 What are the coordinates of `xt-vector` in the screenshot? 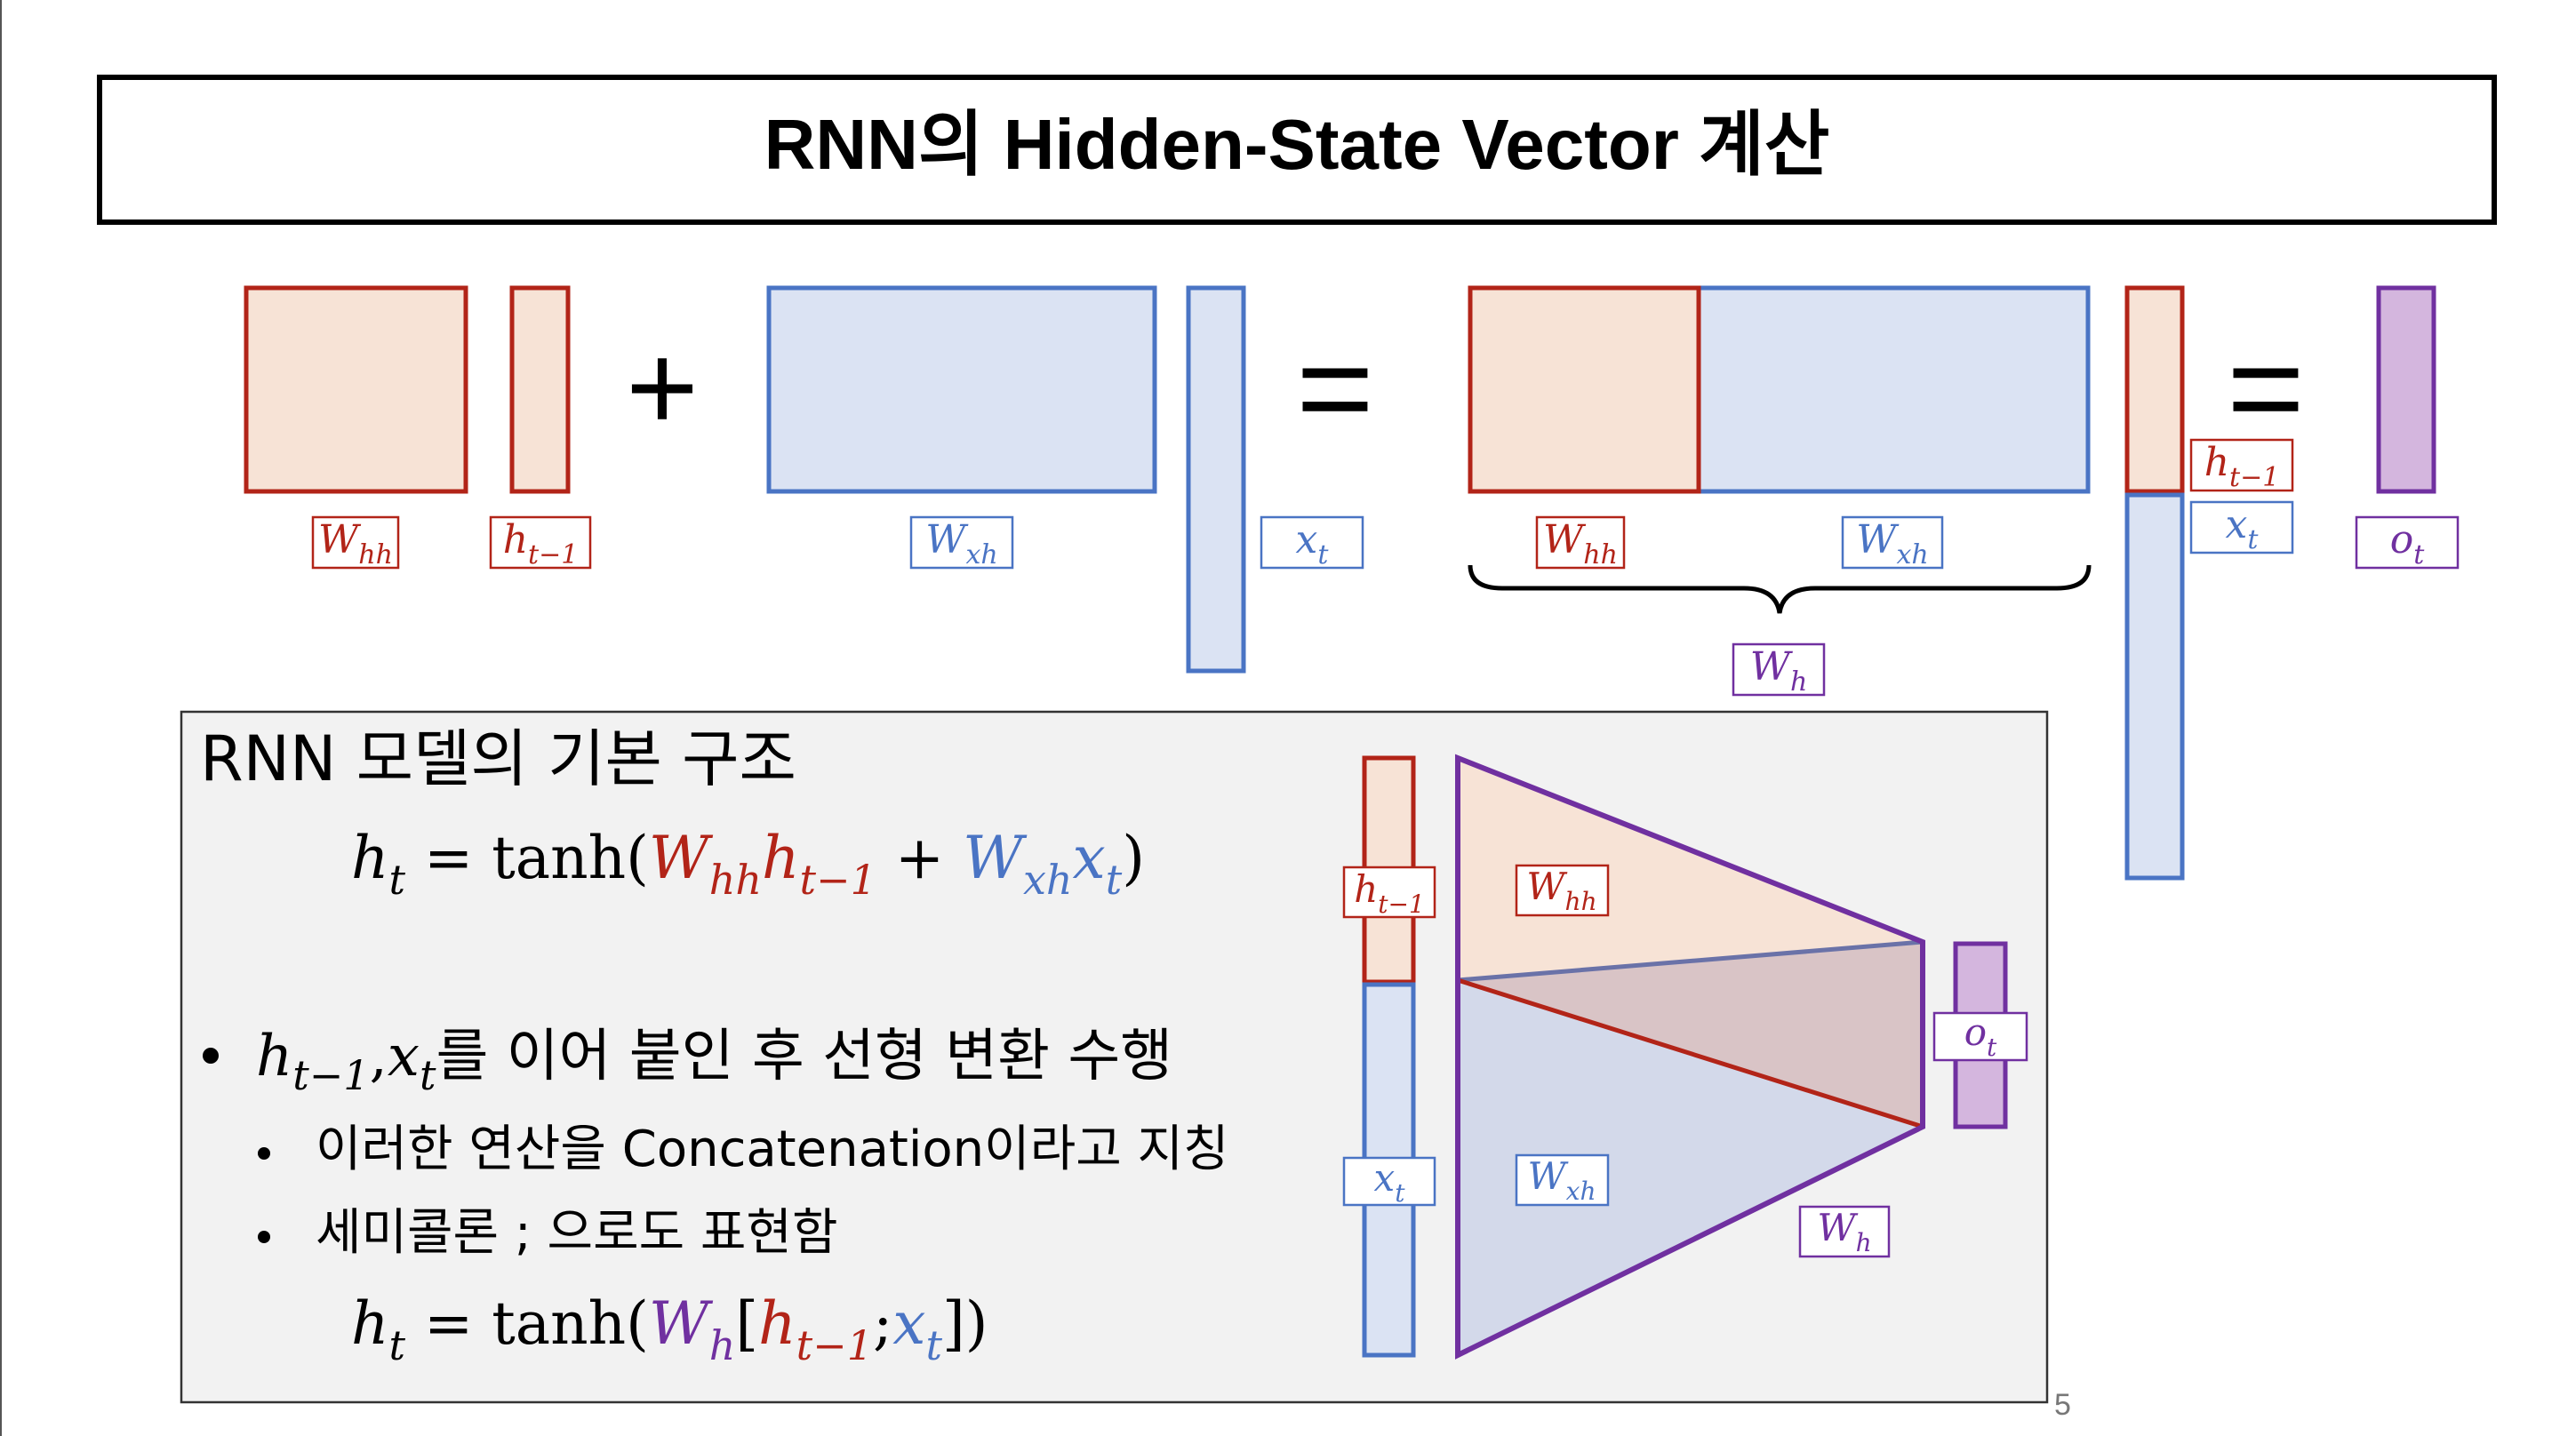 It's located at (1216, 480).